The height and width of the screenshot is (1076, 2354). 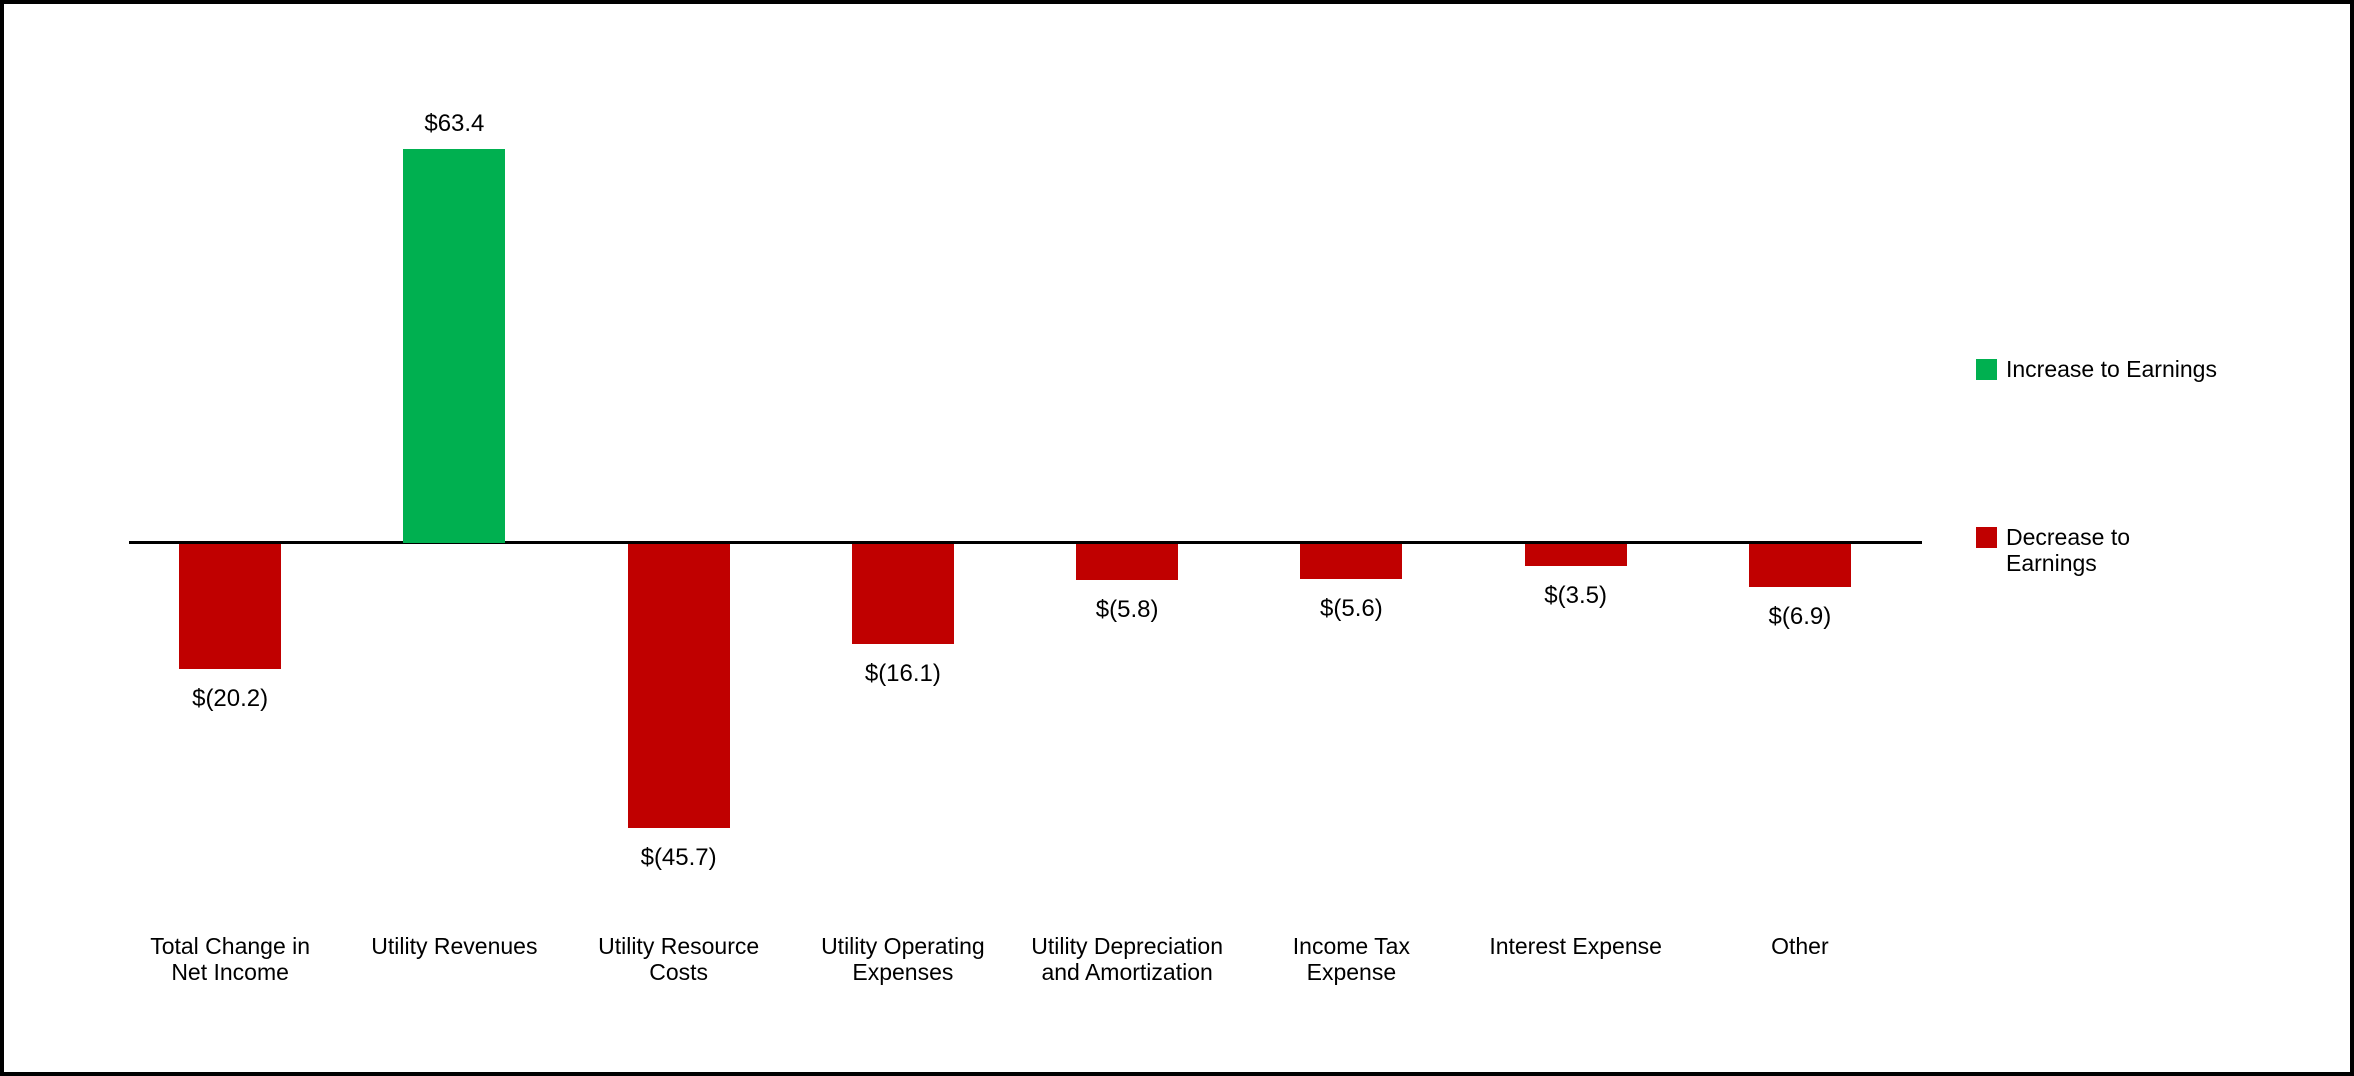 What do you see at coordinates (678, 686) in the screenshot?
I see `bar-utility-resource-costs` at bounding box center [678, 686].